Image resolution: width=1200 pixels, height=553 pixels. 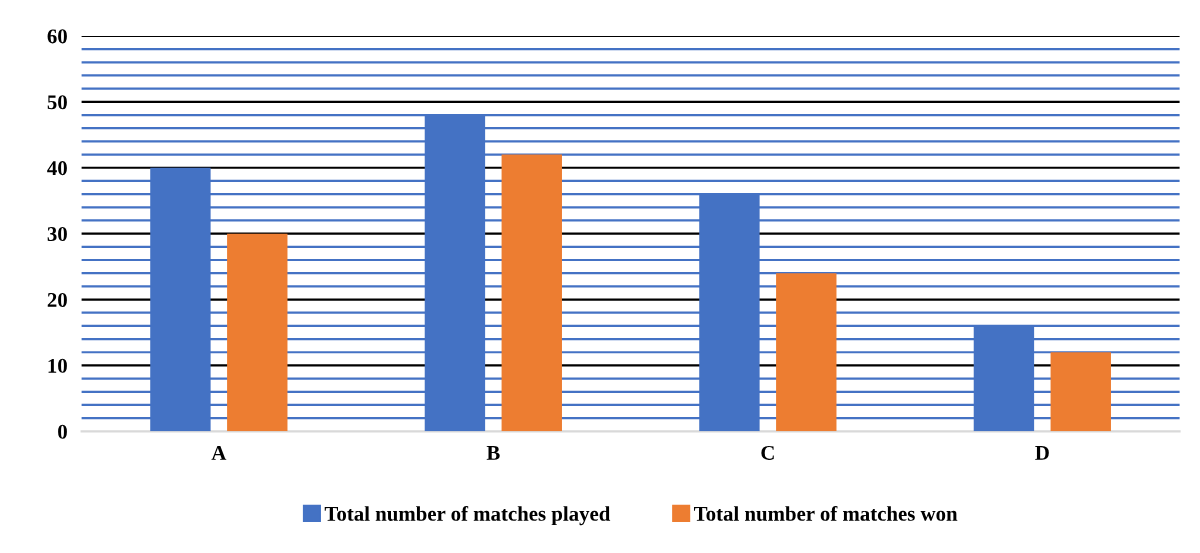 What do you see at coordinates (767, 452) in the screenshot?
I see `x-tick-label: C` at bounding box center [767, 452].